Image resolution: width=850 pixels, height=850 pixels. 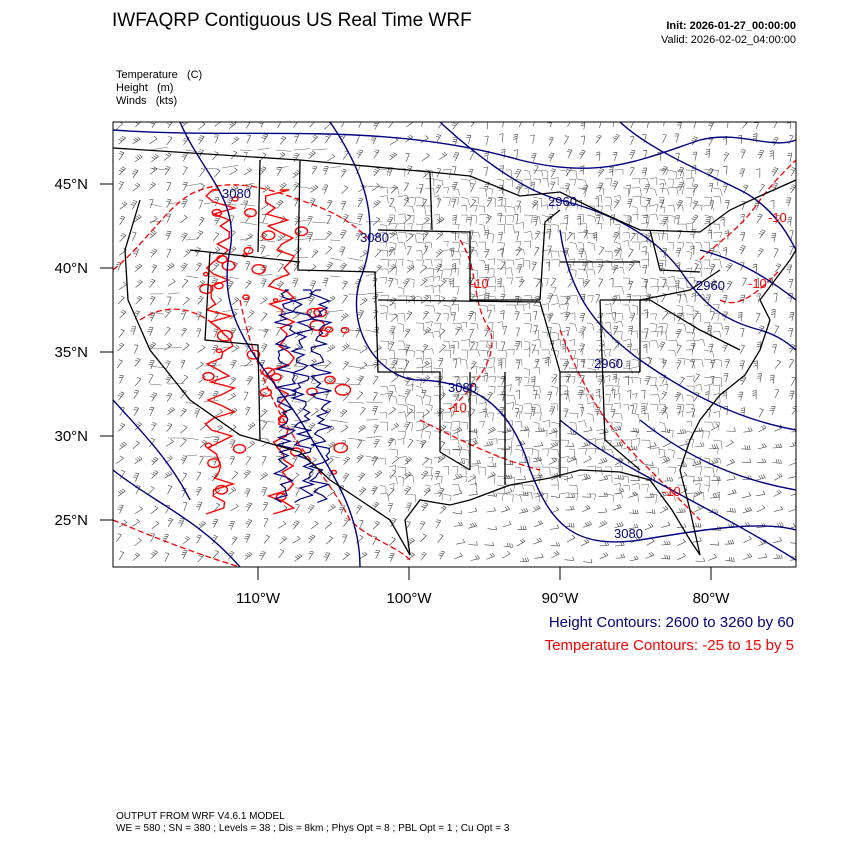 I want to click on temp-label: -10, so click(x=457, y=407).